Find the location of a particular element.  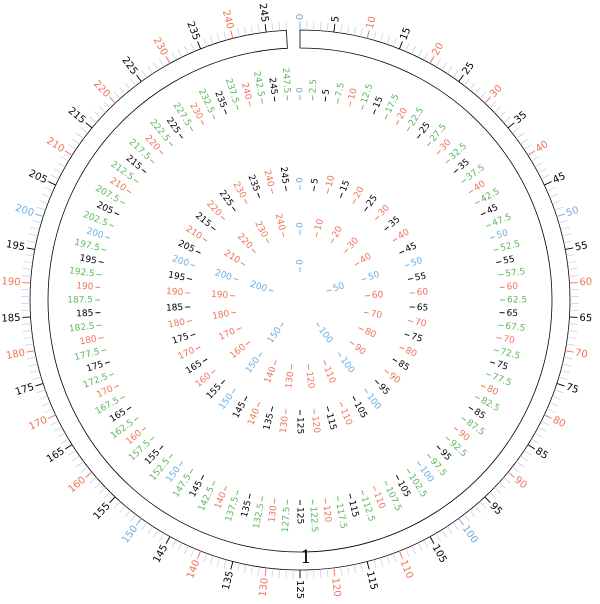

tick-label: 182.5 is located at coordinates (82, 327).